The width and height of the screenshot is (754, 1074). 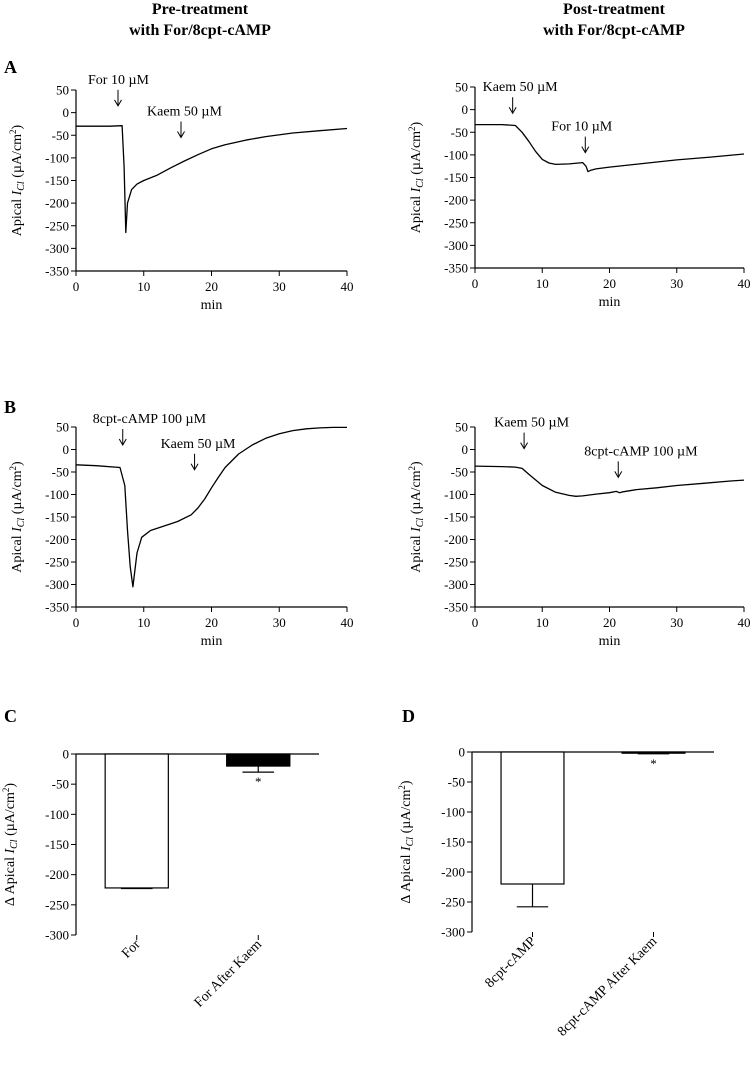 I want to click on right-column-header-line2: with For/8cpt-cAMP, so click(x=614, y=30).